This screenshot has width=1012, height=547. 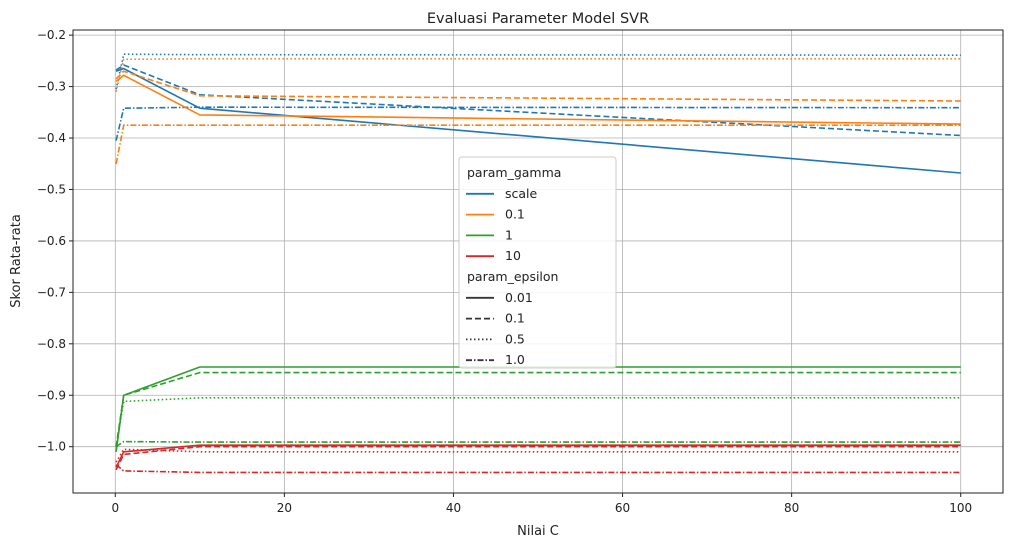 What do you see at coordinates (509, 234) in the screenshot?
I see `legend-entry-label: 1` at bounding box center [509, 234].